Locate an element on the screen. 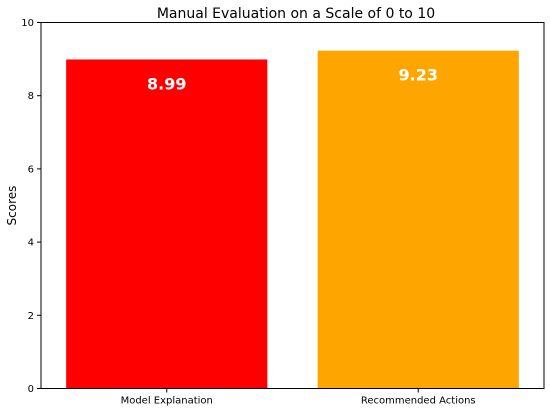  y-axis-ticks: 0 2 4 6 8 10 is located at coordinates (31, 206).